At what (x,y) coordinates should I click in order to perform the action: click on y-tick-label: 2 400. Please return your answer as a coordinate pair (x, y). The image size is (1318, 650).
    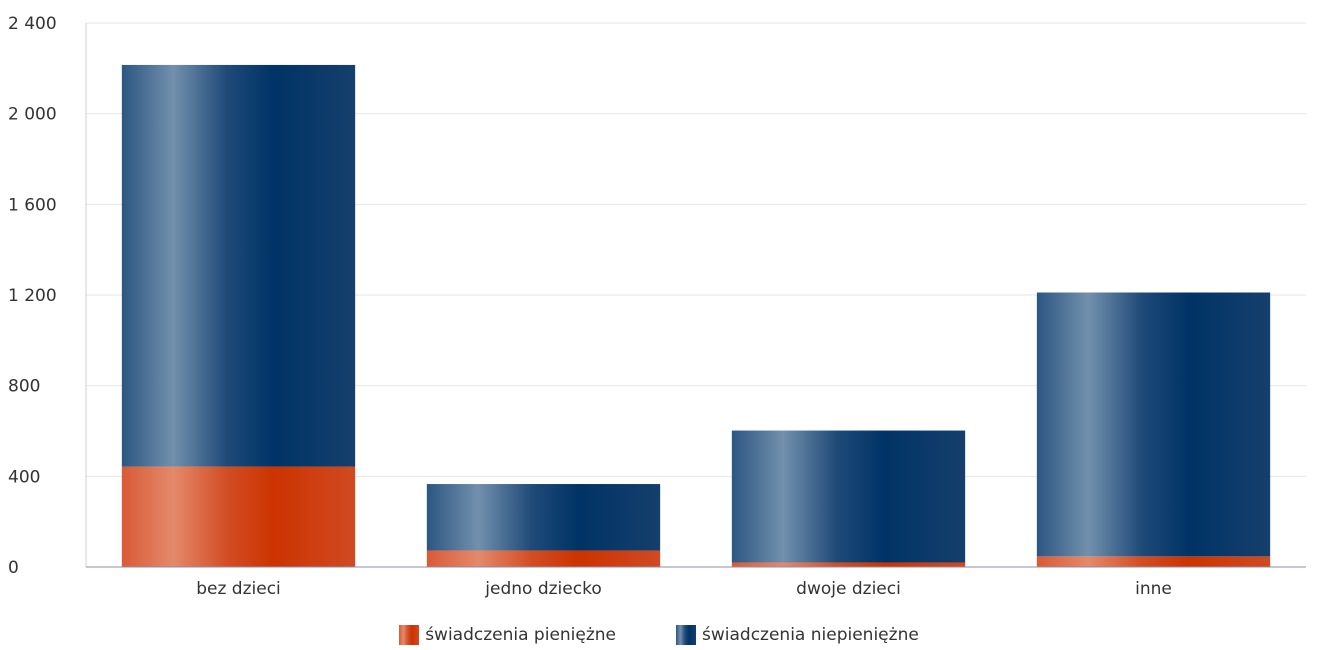
    Looking at the image, I should click on (32, 24).